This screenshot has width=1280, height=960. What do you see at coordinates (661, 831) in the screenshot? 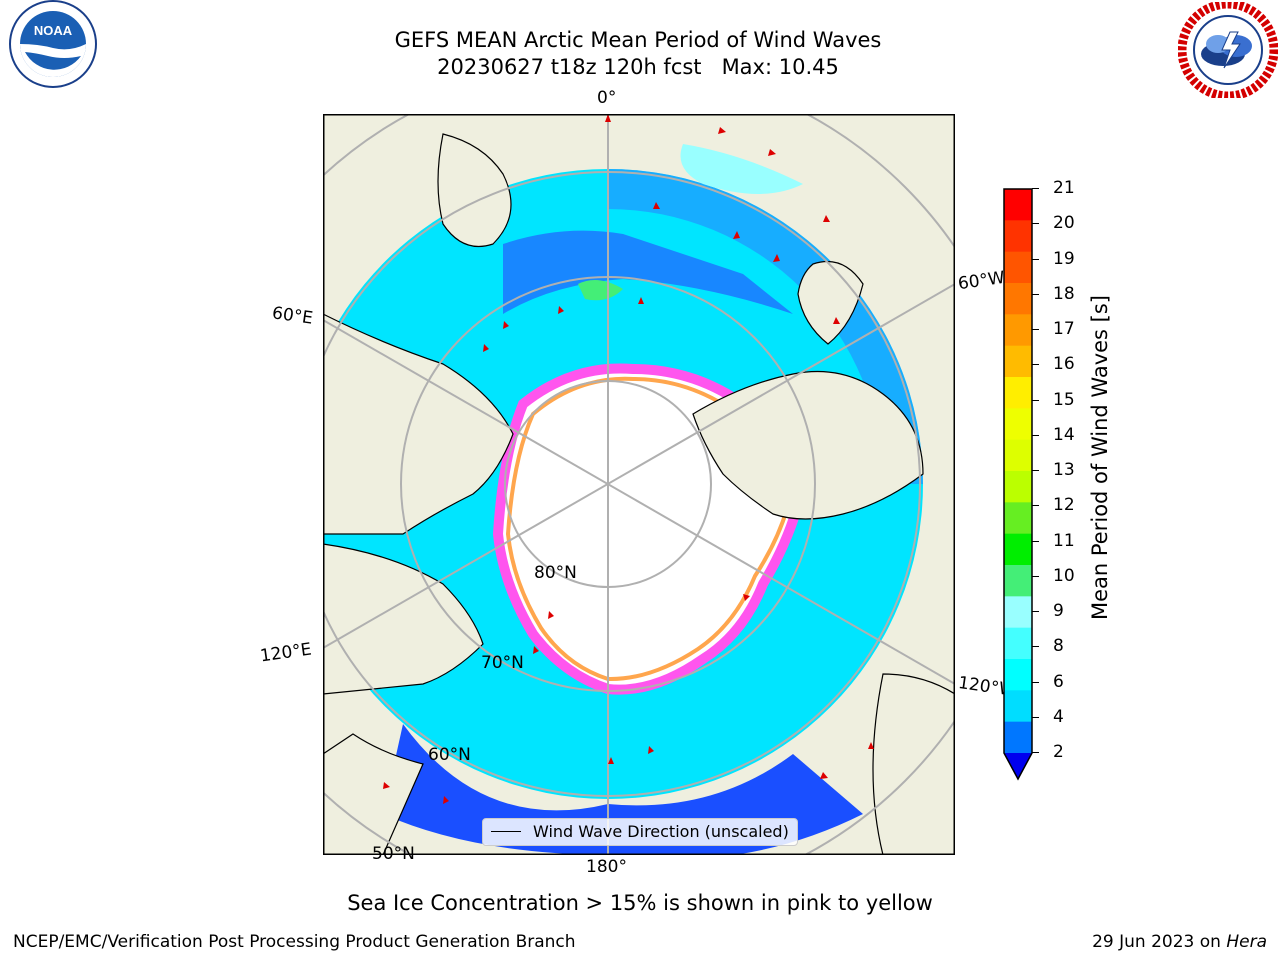
I see `legend-label: Wind Wave Direction (unscaled)` at bounding box center [661, 831].